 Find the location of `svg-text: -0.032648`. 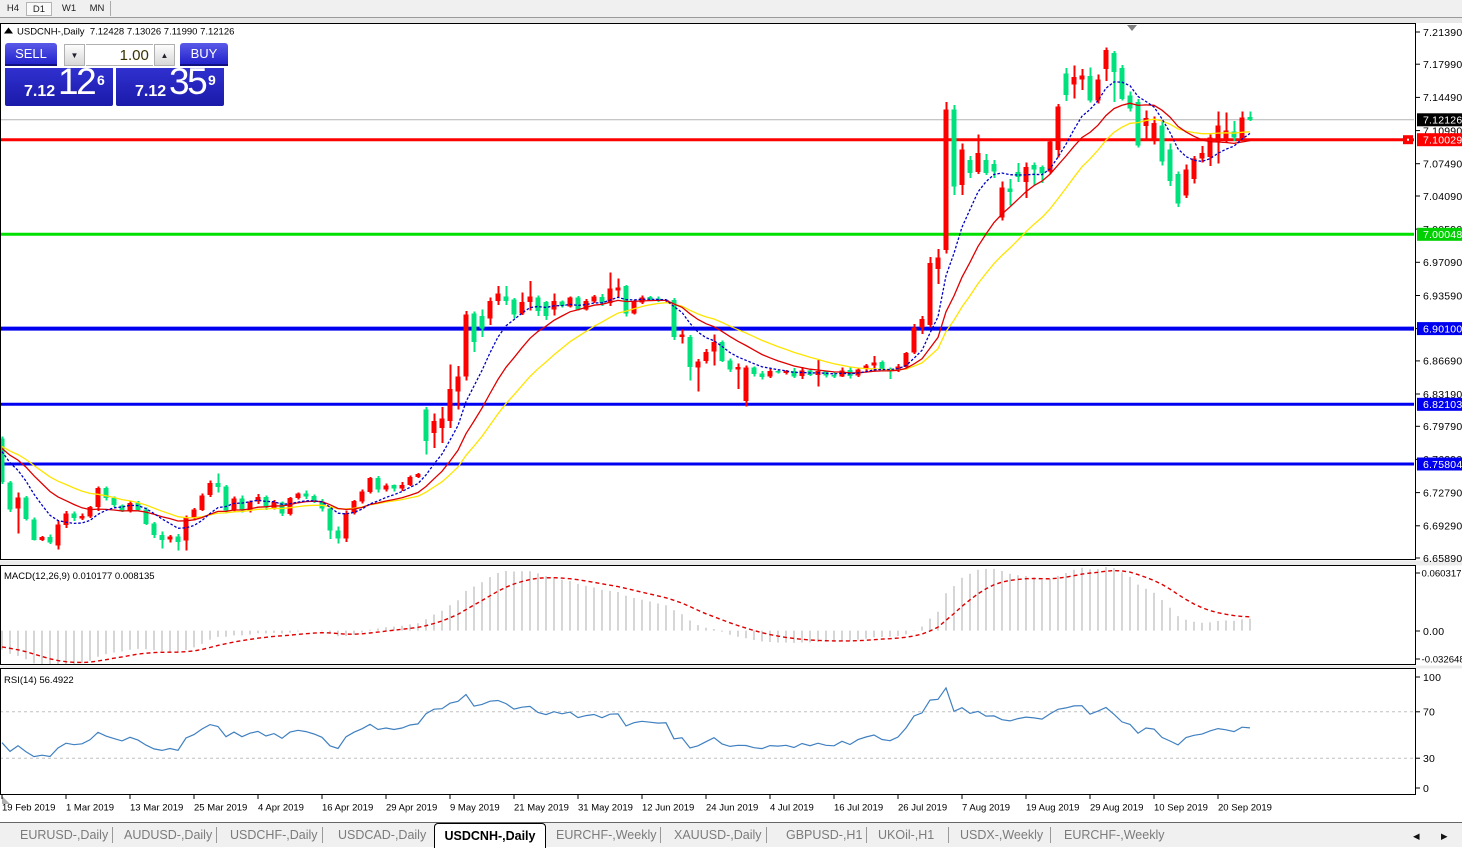

svg-text: -0.032648 is located at coordinates (1442, 660).